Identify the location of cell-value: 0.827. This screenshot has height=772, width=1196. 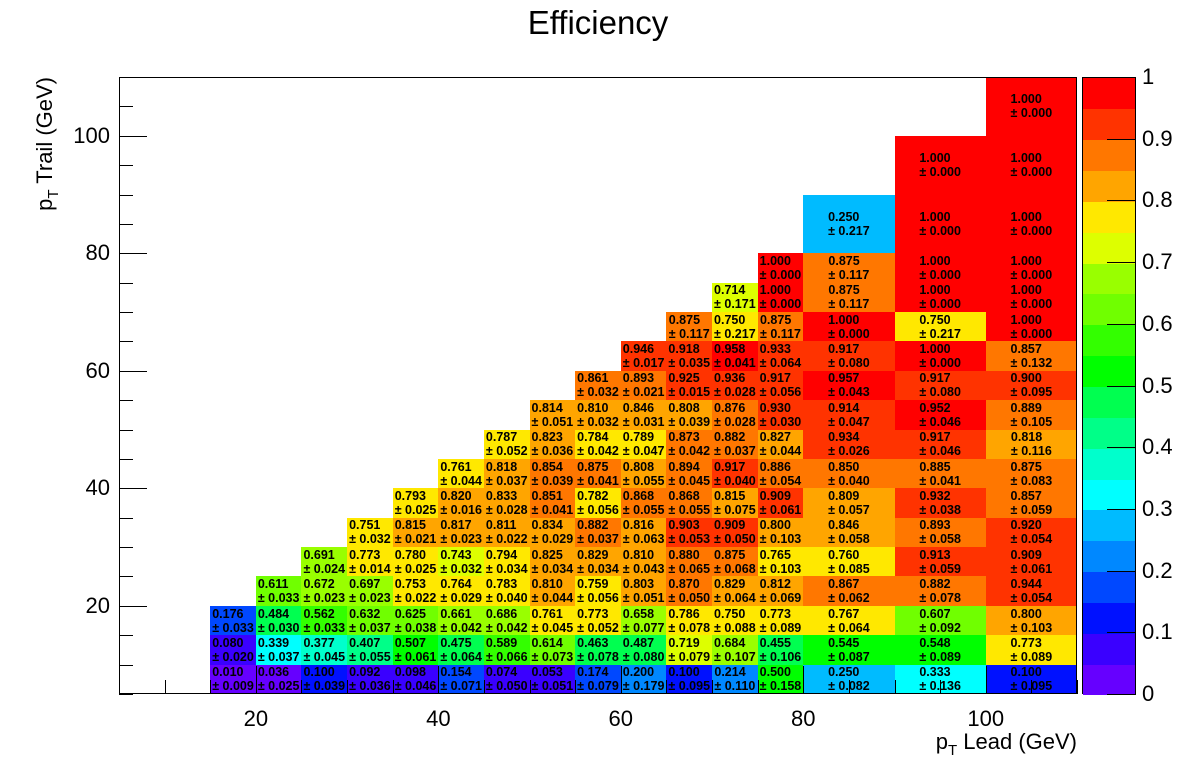
(775, 437).